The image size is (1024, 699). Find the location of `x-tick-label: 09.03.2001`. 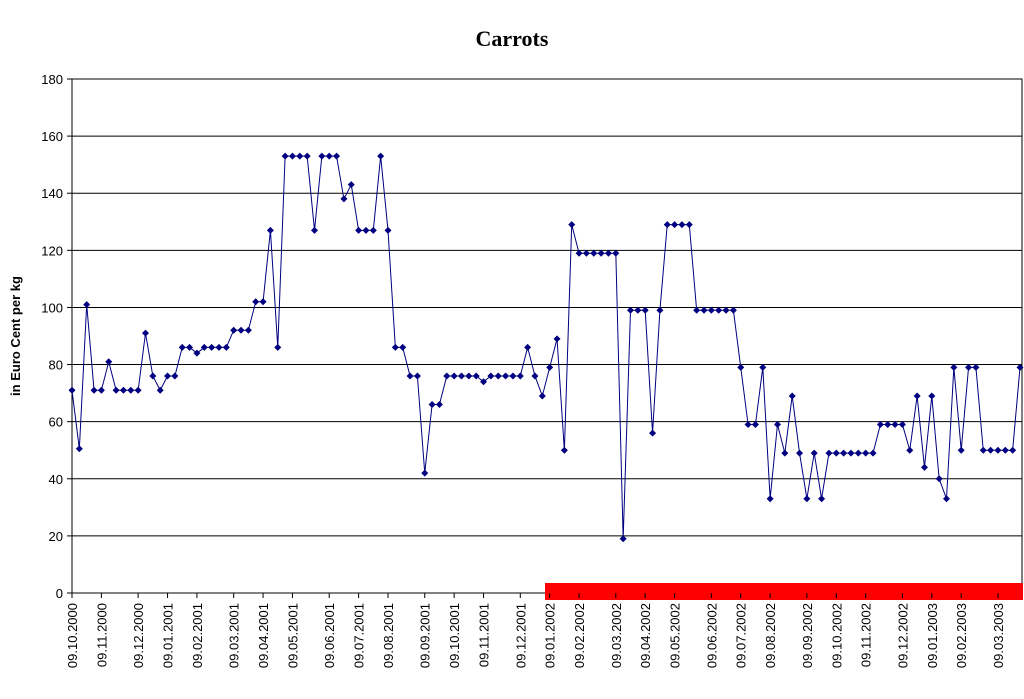

x-tick-label: 09.03.2001 is located at coordinates (234, 635).